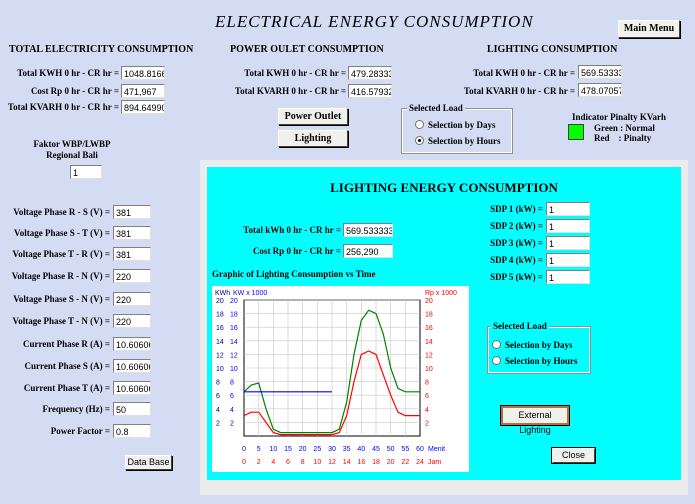  I want to click on x-tick-label-hours: 22, so click(405, 462).